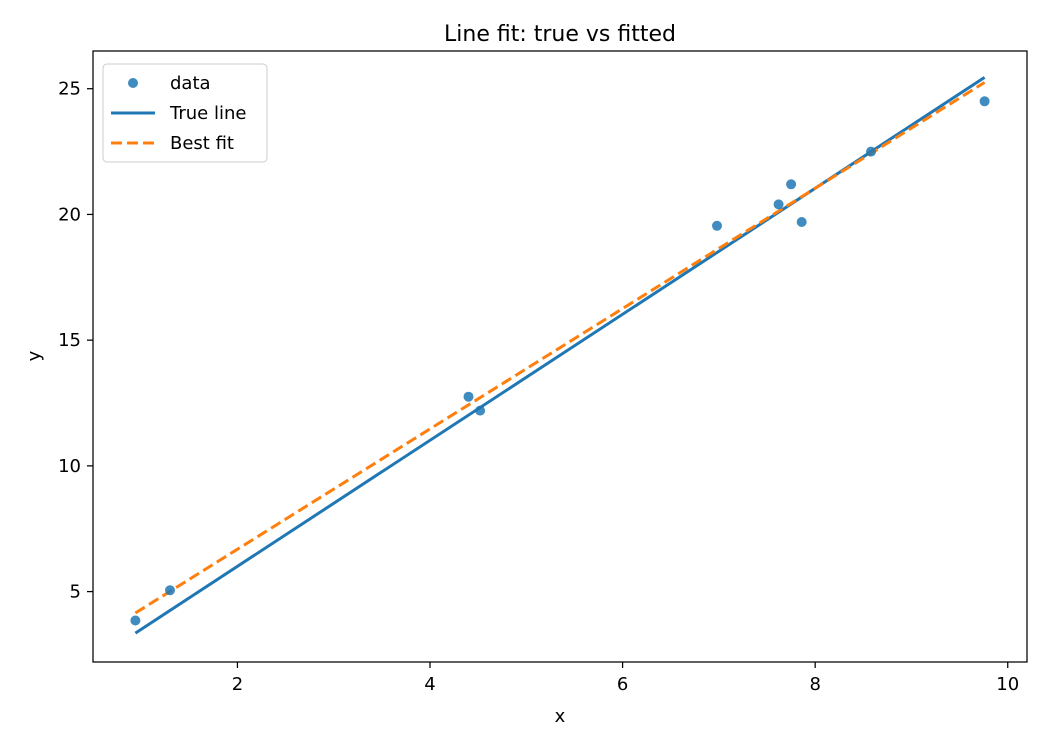  Describe the element at coordinates (69, 89) in the screenshot. I see `y-tick-label: 25` at that location.